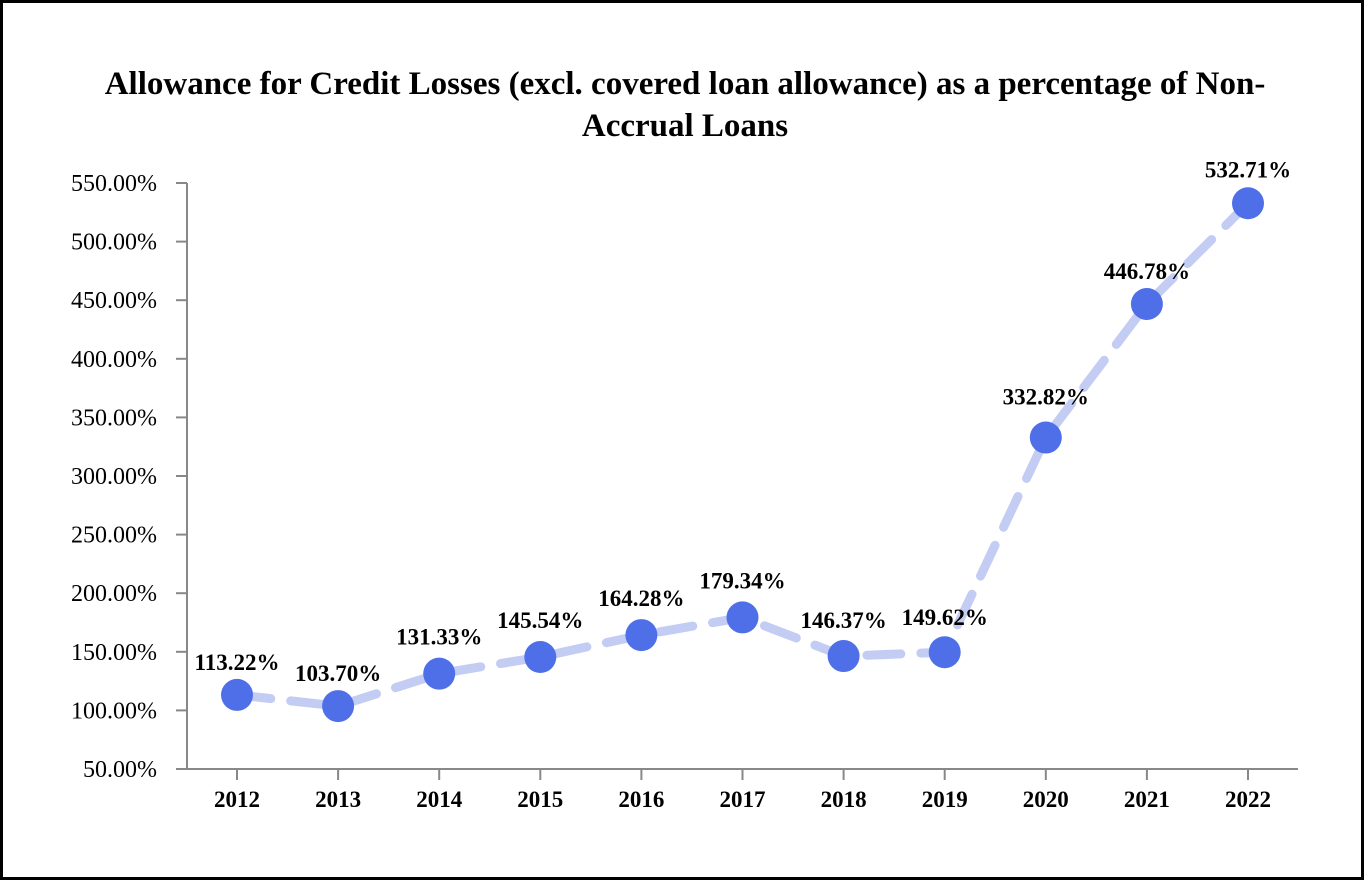 This screenshot has width=1364, height=880. I want to click on y-tick-label: 200.00%, so click(114, 594).